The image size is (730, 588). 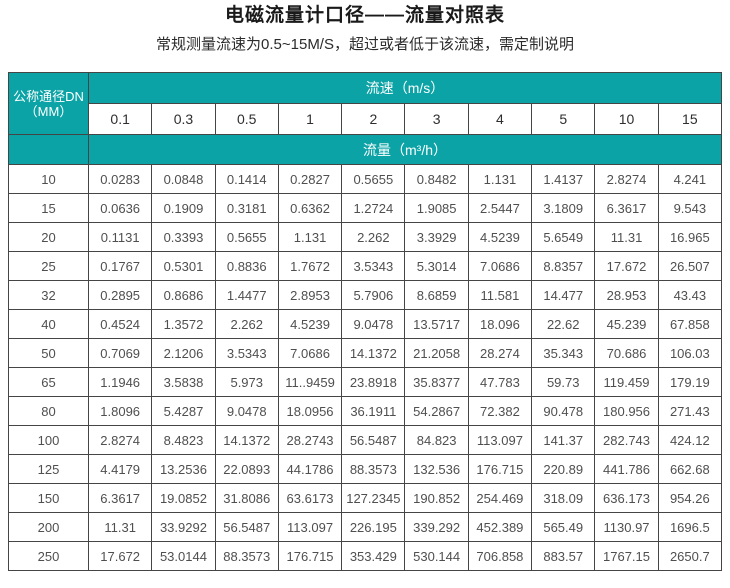 What do you see at coordinates (626, 295) in the screenshot?
I see `flow-value-cell: 28.953` at bounding box center [626, 295].